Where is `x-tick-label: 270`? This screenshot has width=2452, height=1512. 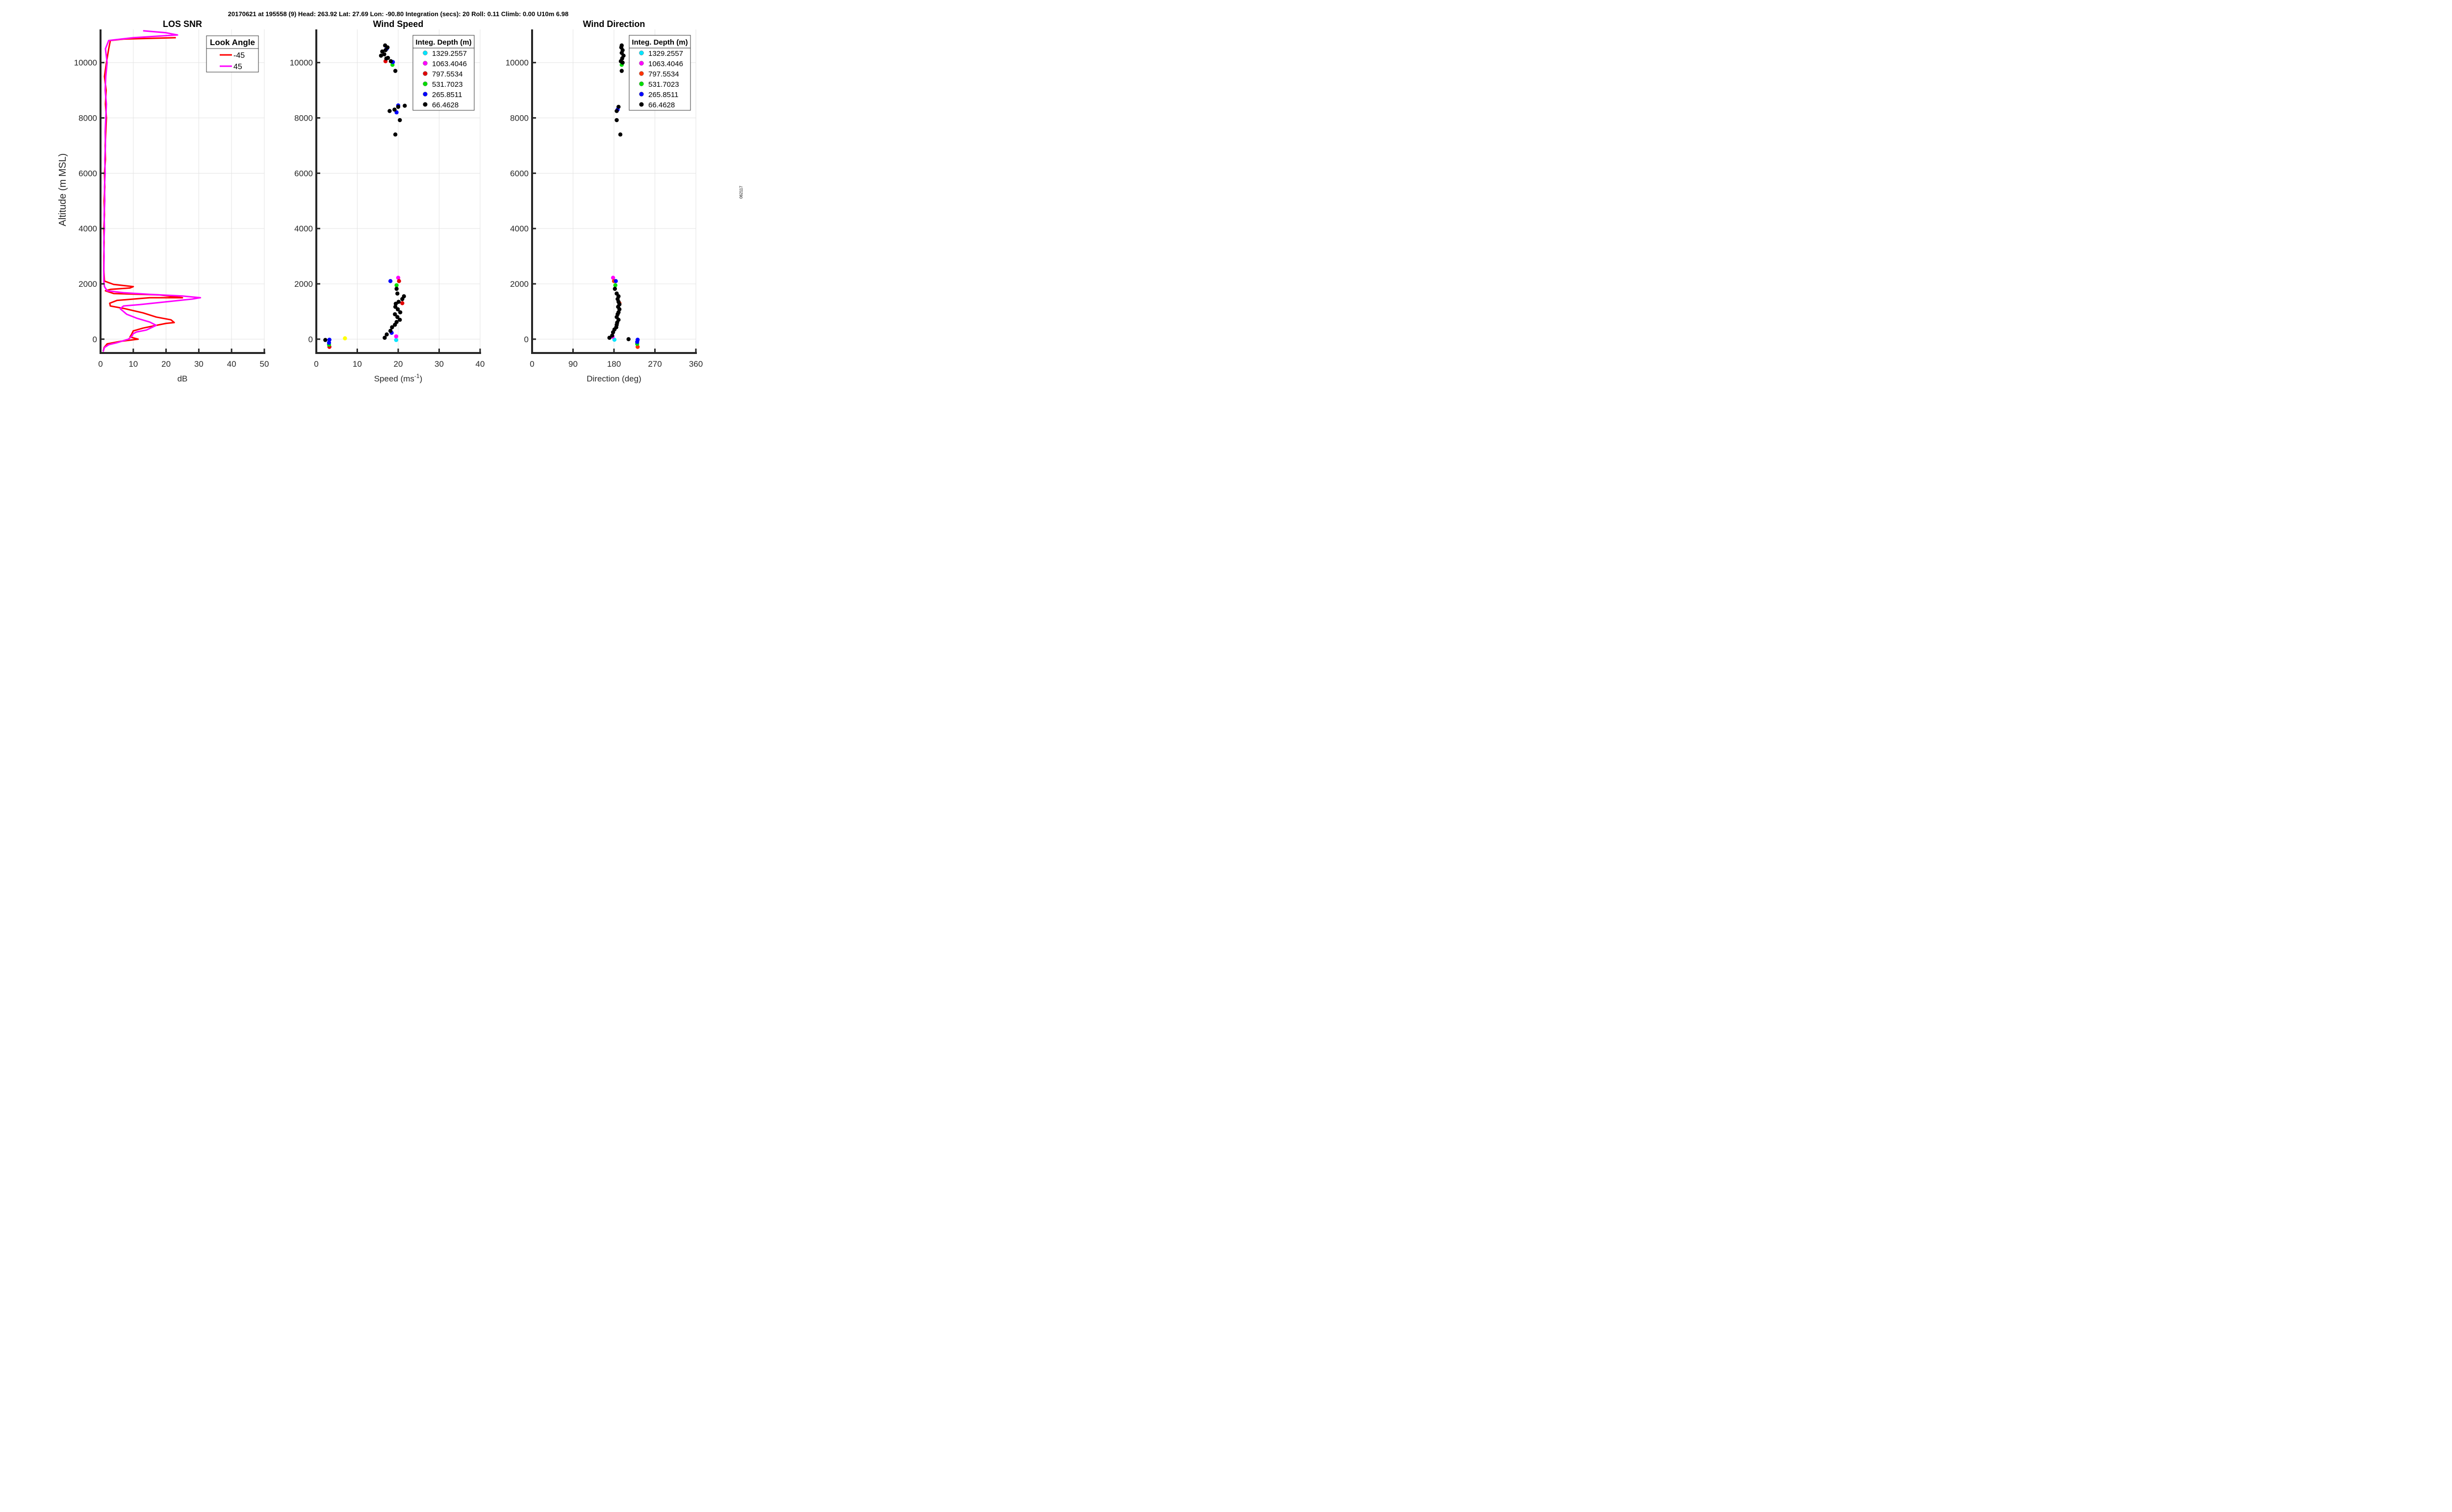
x-tick-label: 270 is located at coordinates (655, 364).